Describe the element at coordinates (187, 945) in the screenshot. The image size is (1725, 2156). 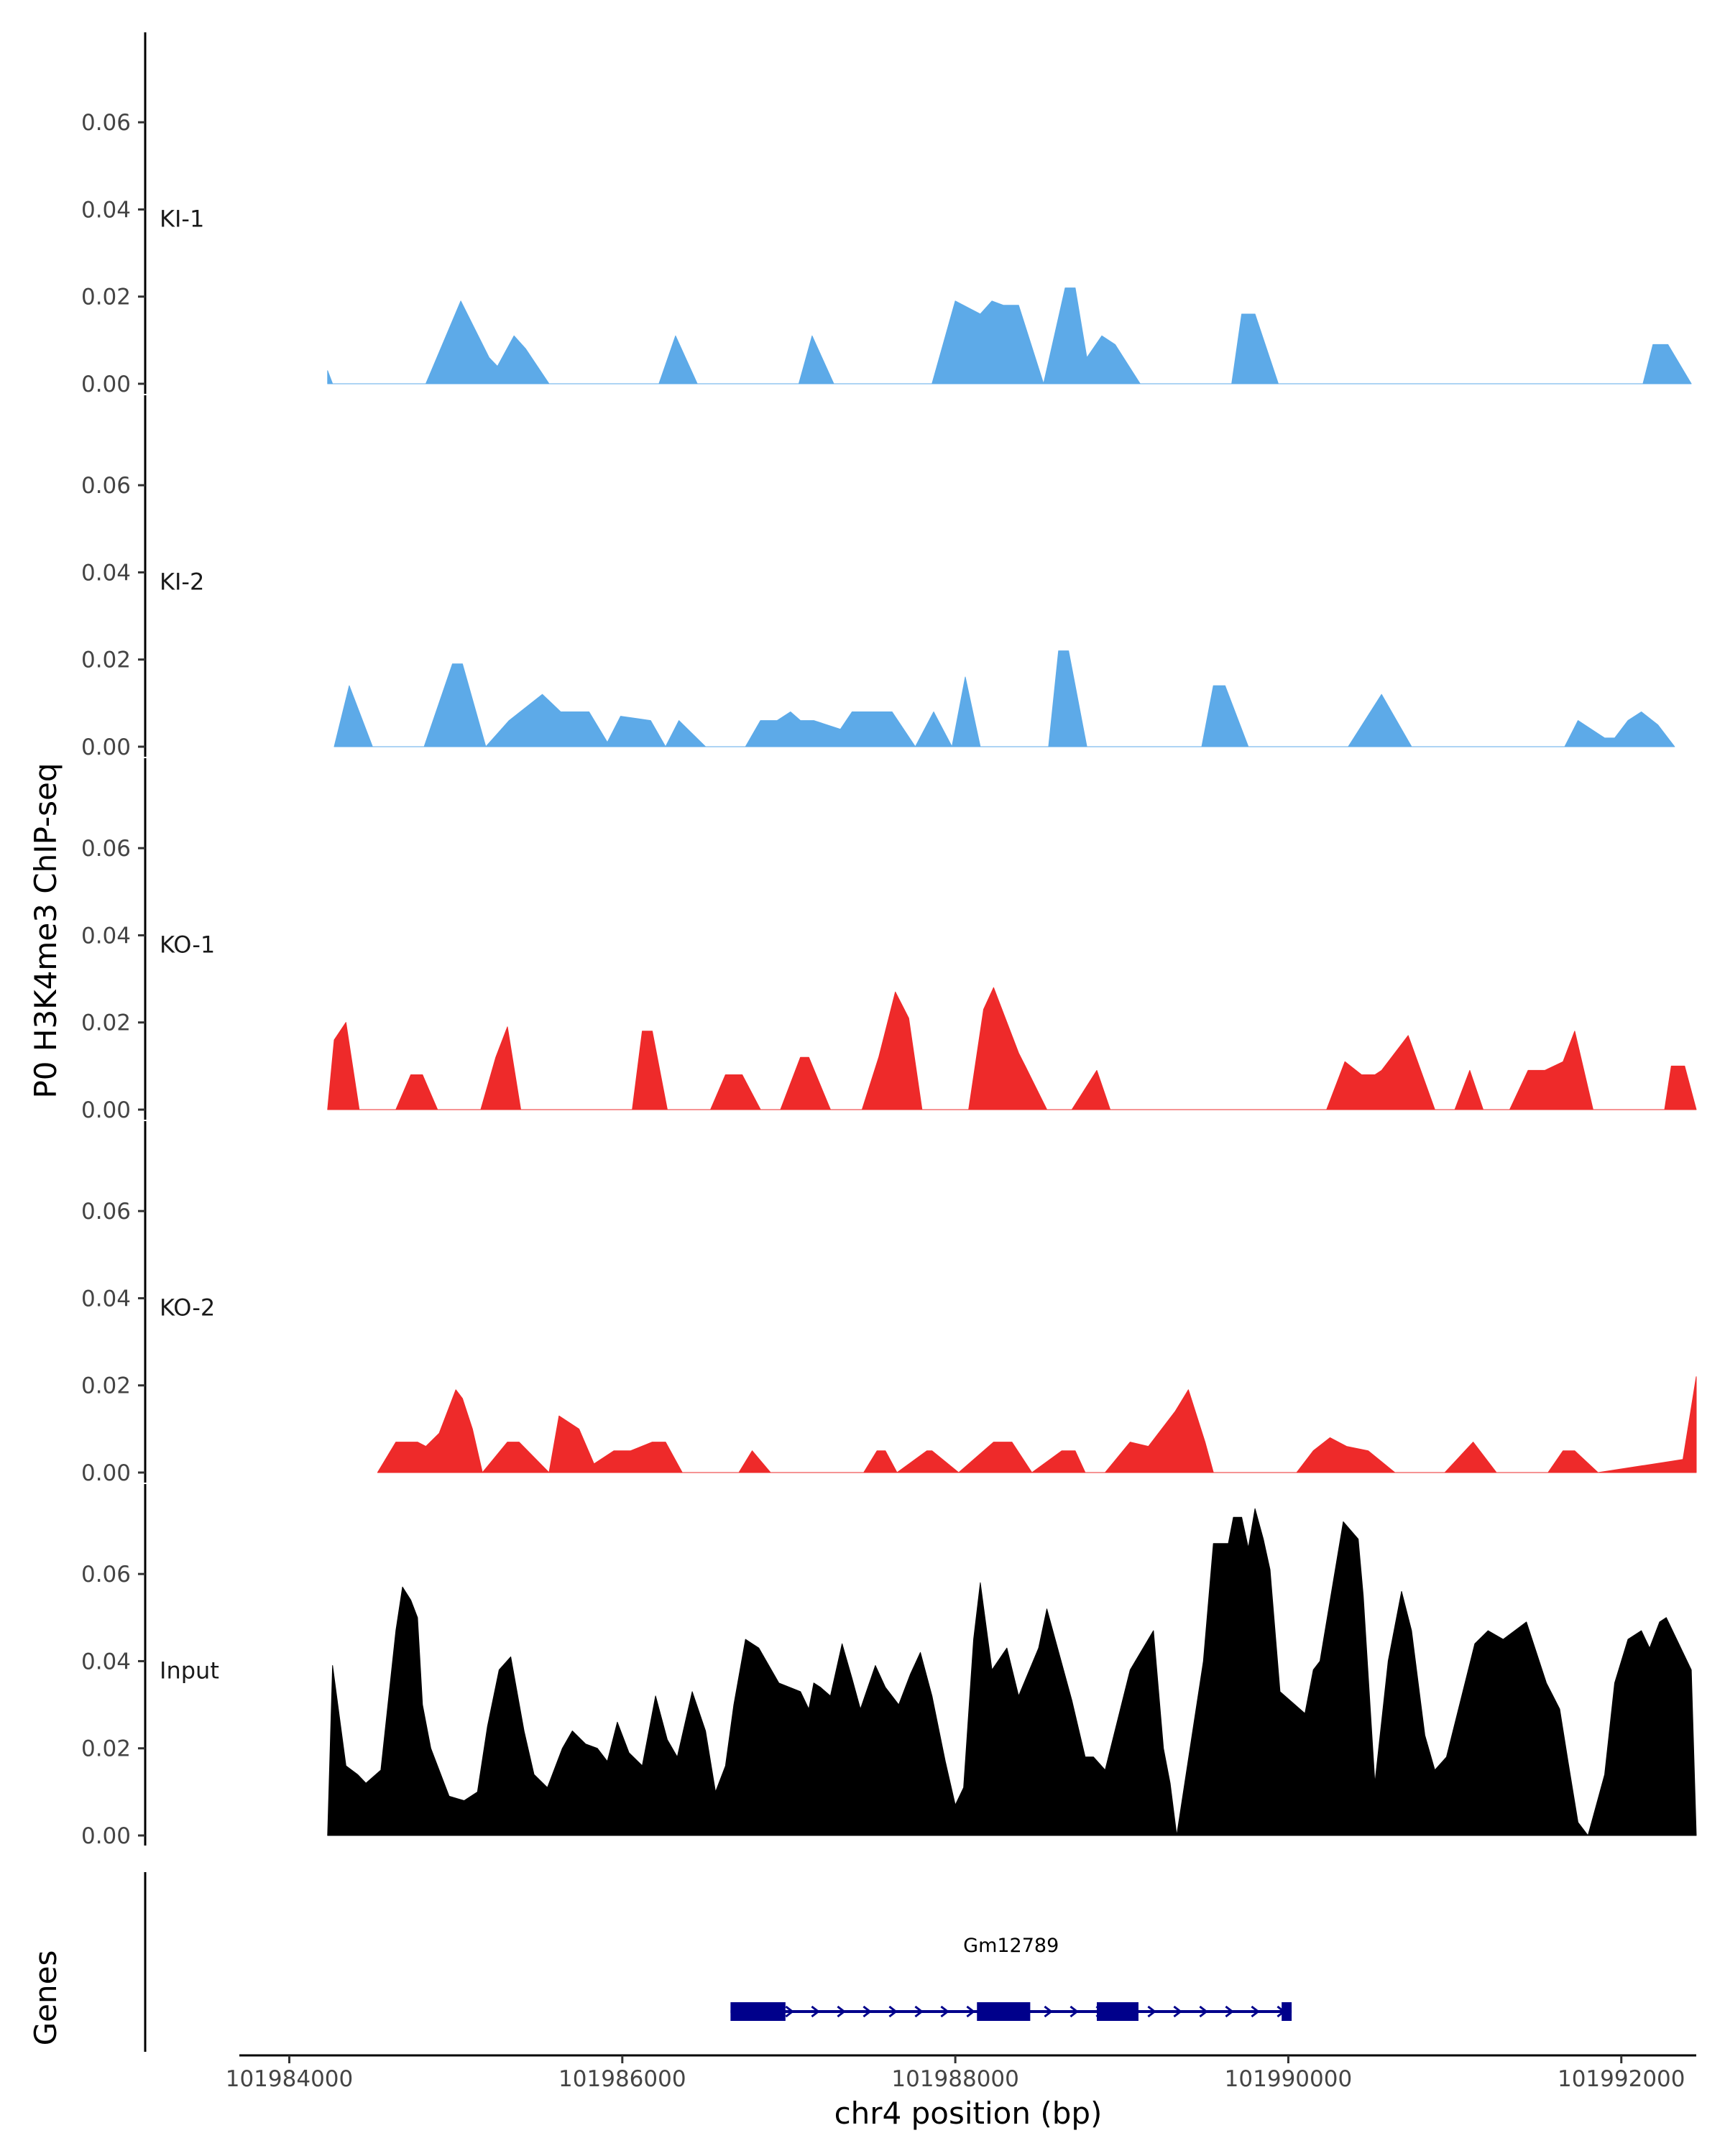
I see `track-label: KO-1` at that location.